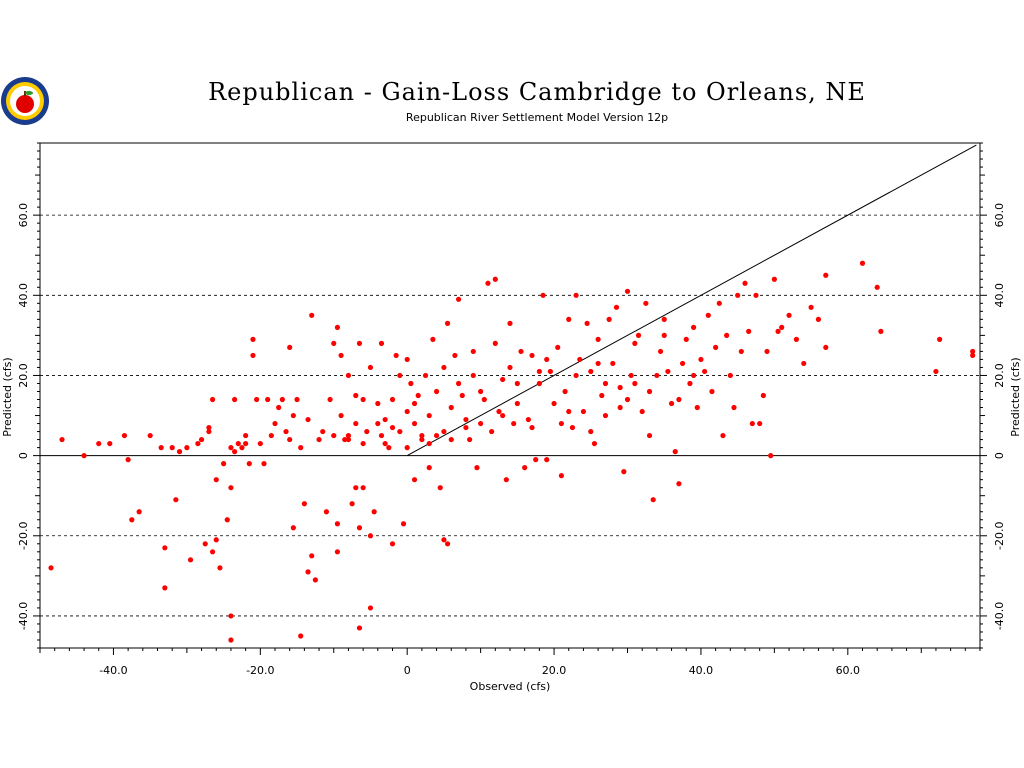 Image resolution: width=1024 pixels, height=768 pixels. I want to click on x-tick-label: 60.0, so click(848, 670).